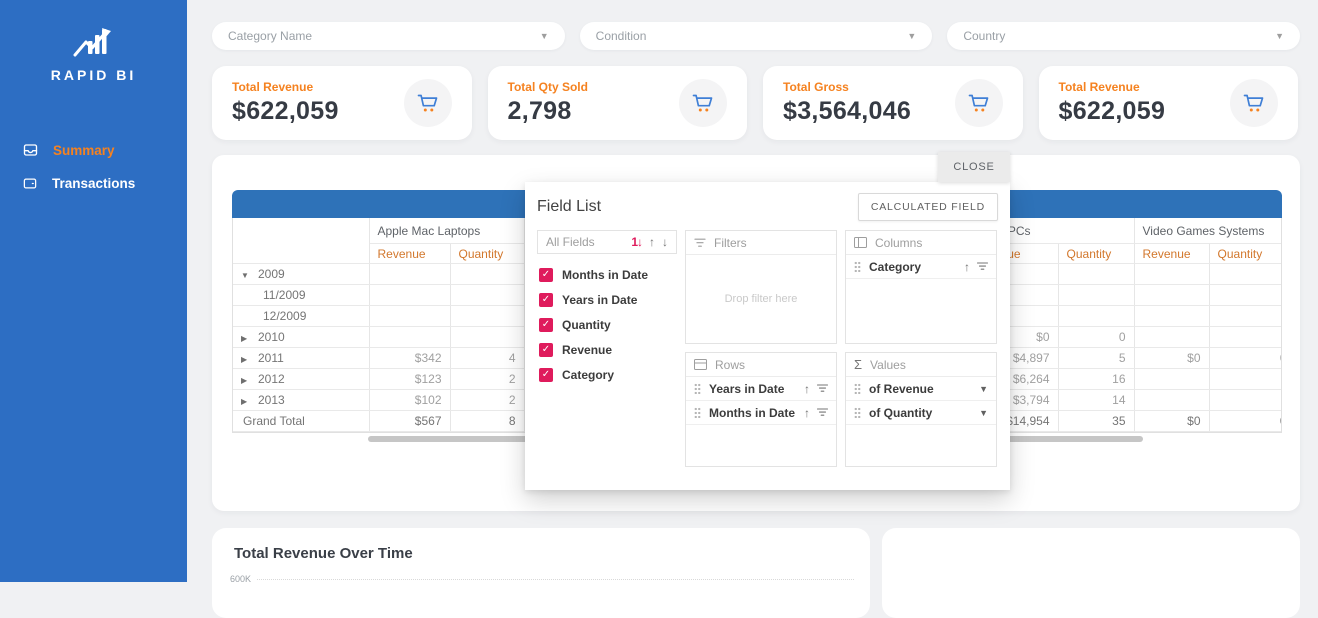 This screenshot has width=1318, height=618. Describe the element at coordinates (860, 242) in the screenshot. I see `columns-icon` at that location.